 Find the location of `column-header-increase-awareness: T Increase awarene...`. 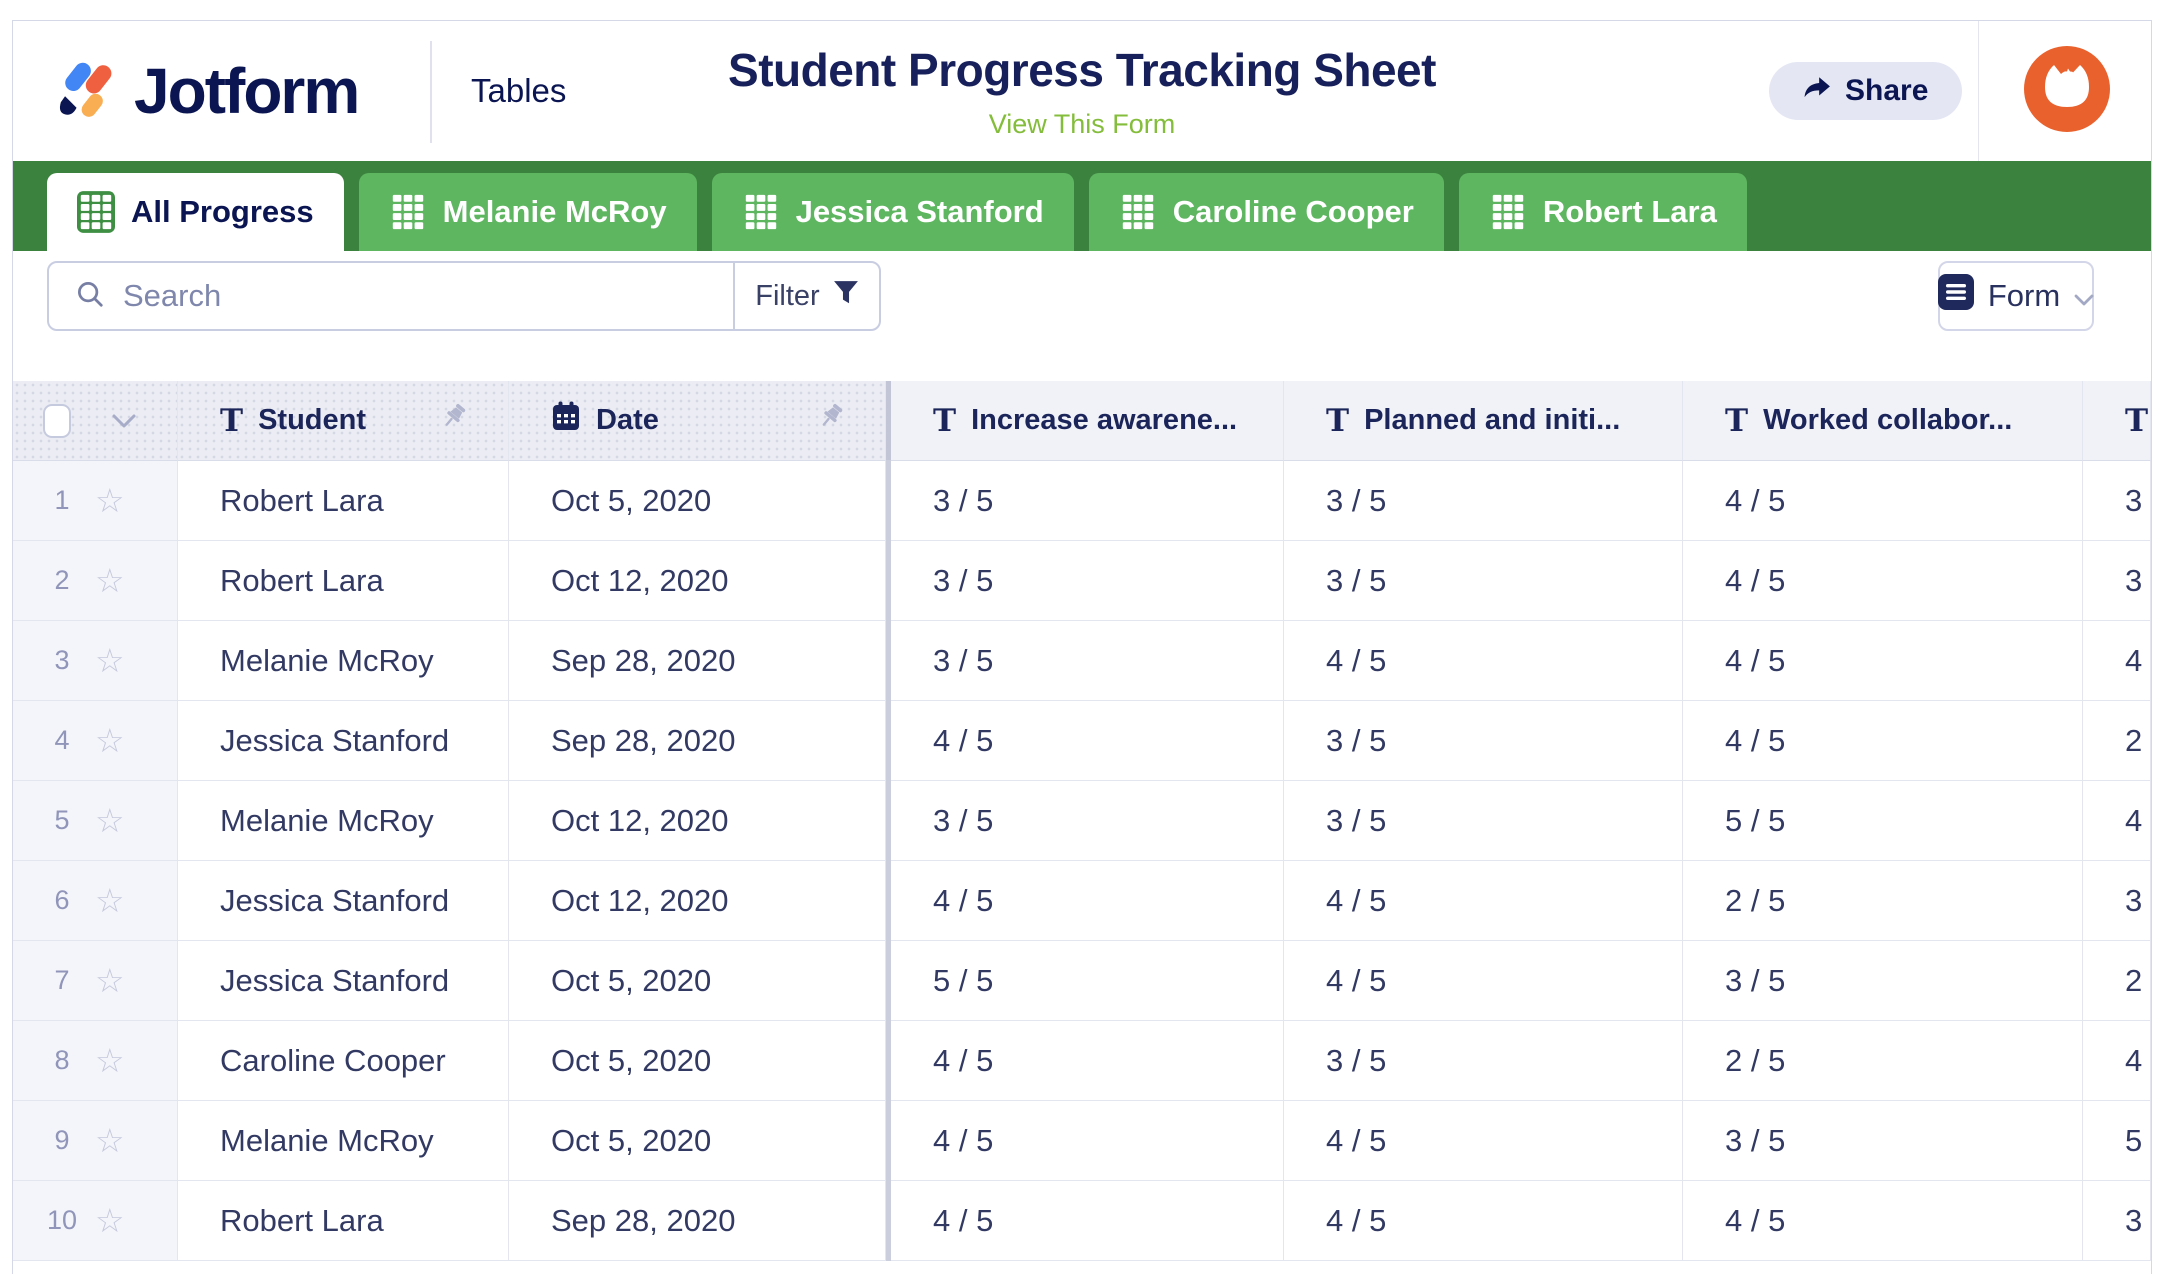

column-header-increase-awareness: T Increase awarene... is located at coordinates (1087, 421).